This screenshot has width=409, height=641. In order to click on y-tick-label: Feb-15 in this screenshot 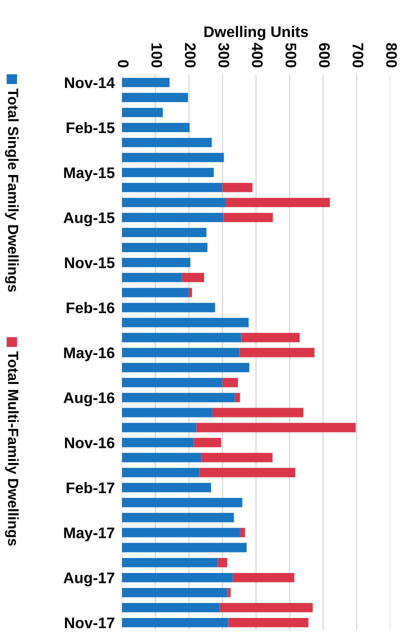, I will do `click(90, 128)`.